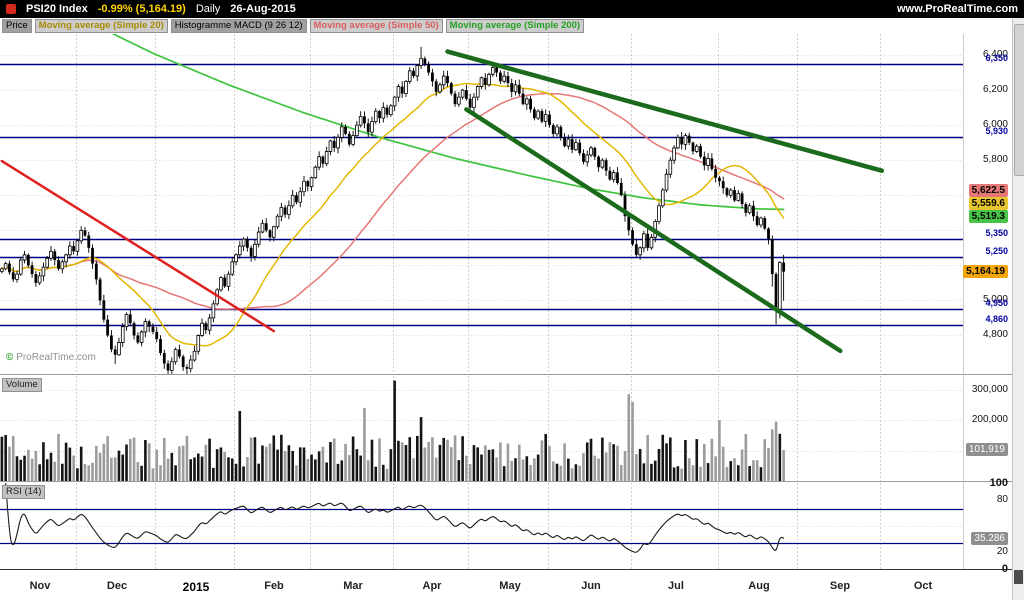 The width and height of the screenshot is (1024, 600). Describe the element at coordinates (996, 233) in the screenshot. I see `level-price-label: 5,350` at that location.